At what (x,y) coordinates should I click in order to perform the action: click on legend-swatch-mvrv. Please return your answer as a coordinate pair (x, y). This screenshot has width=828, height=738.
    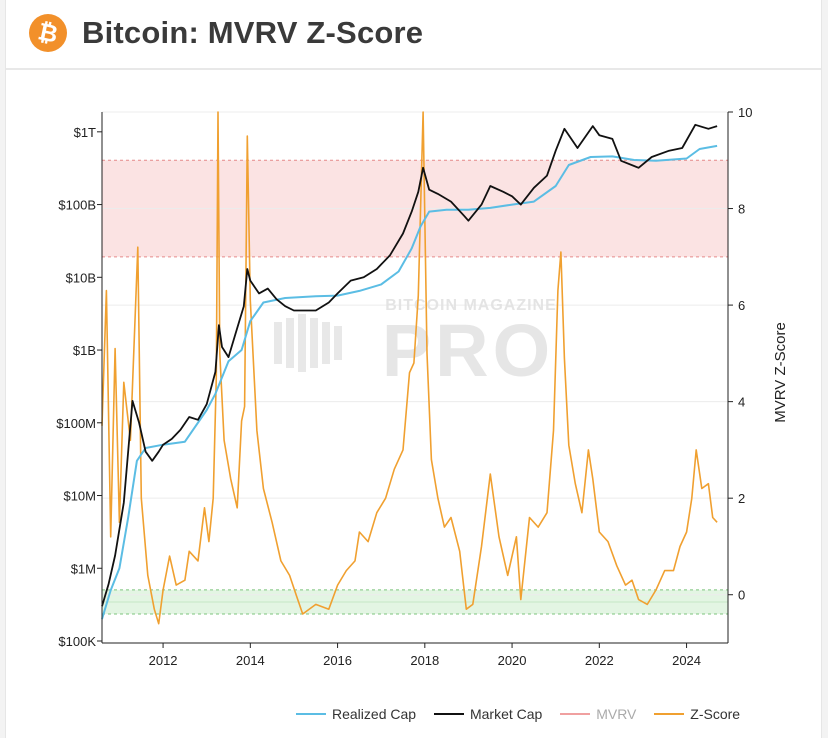
    Looking at the image, I should click on (575, 714).